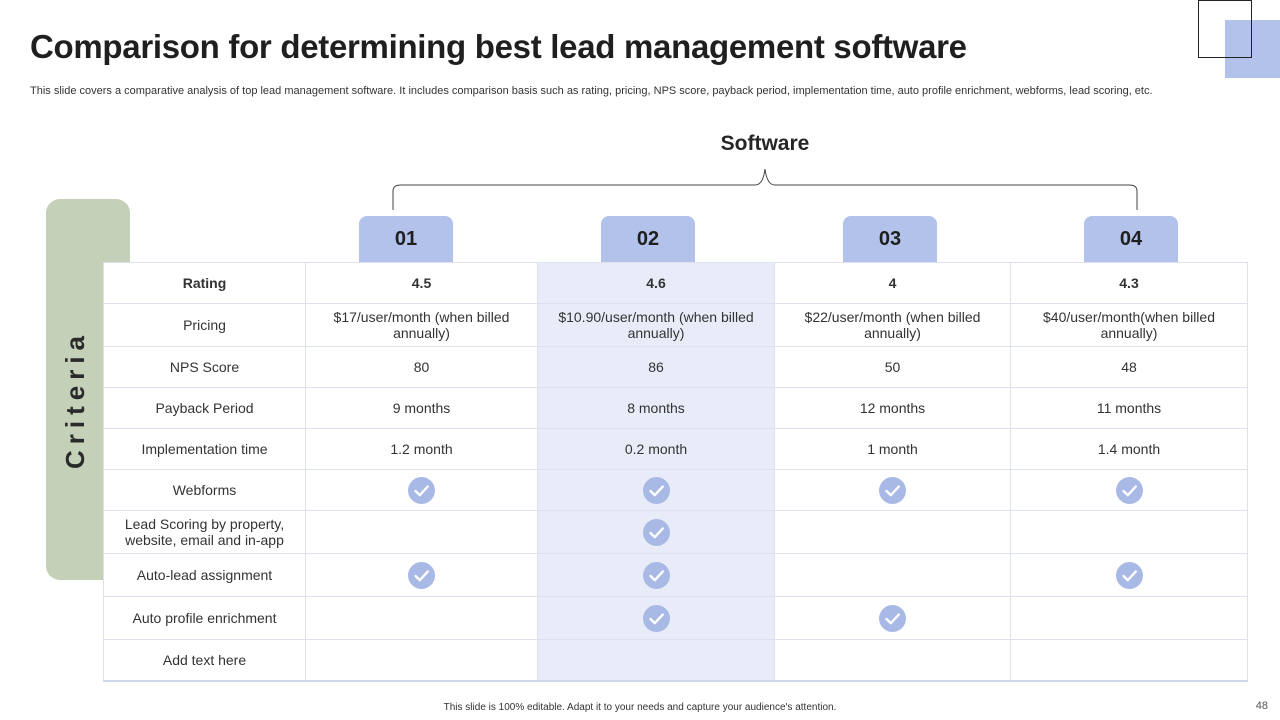  I want to click on row-label: Implementation time, so click(204, 449).